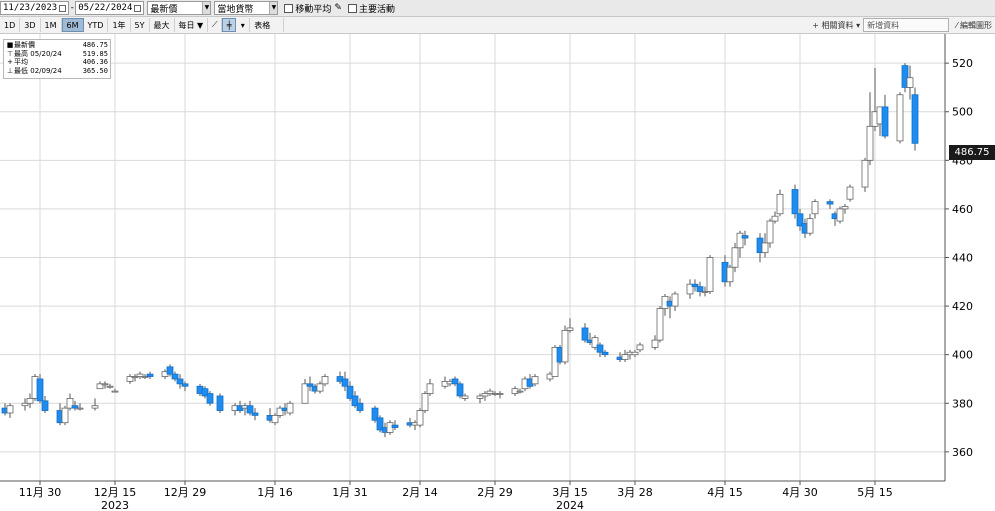  What do you see at coordinates (10, 25) in the screenshot?
I see `range-button-1d: 1D` at bounding box center [10, 25].